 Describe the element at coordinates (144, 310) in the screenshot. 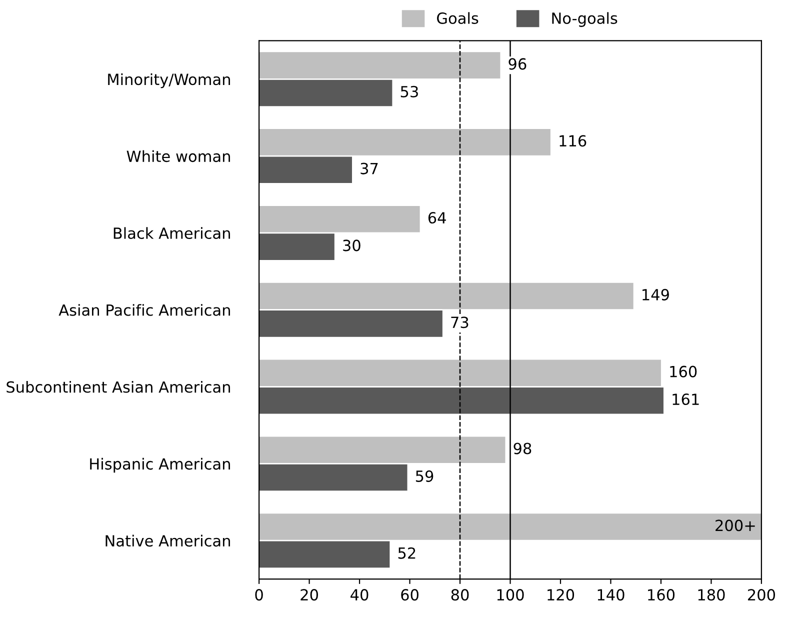

I see `y-tick-label: Asian Pacific American` at that location.